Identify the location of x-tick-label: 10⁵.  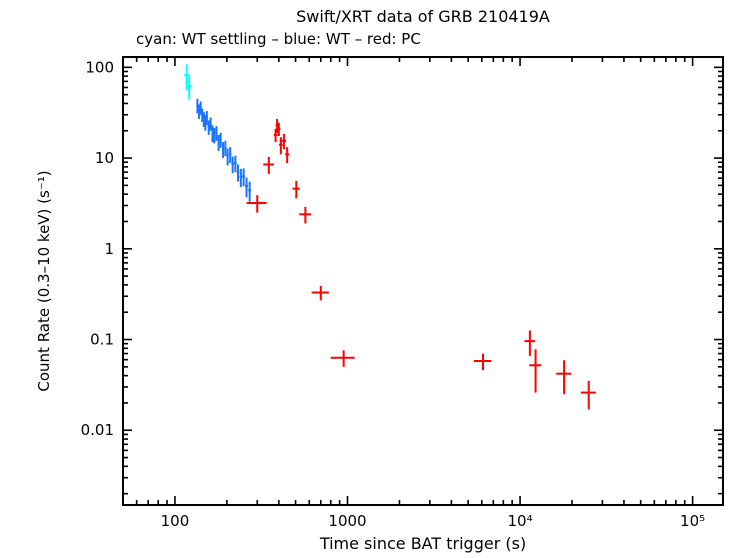
(692, 521).